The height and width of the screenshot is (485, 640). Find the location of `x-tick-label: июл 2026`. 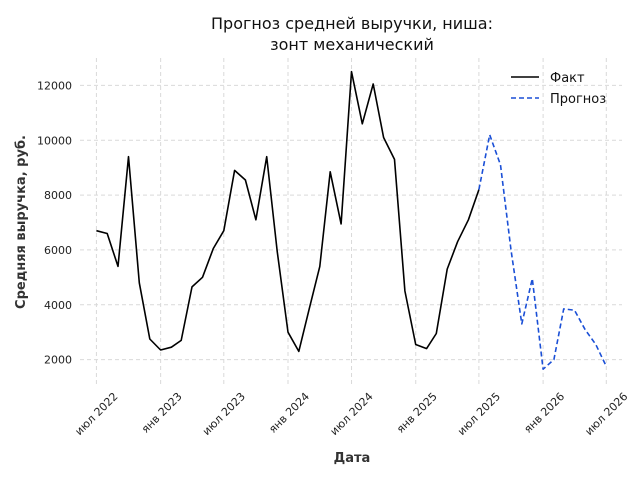

x-tick-label: июл 2026 is located at coordinates (606, 414).